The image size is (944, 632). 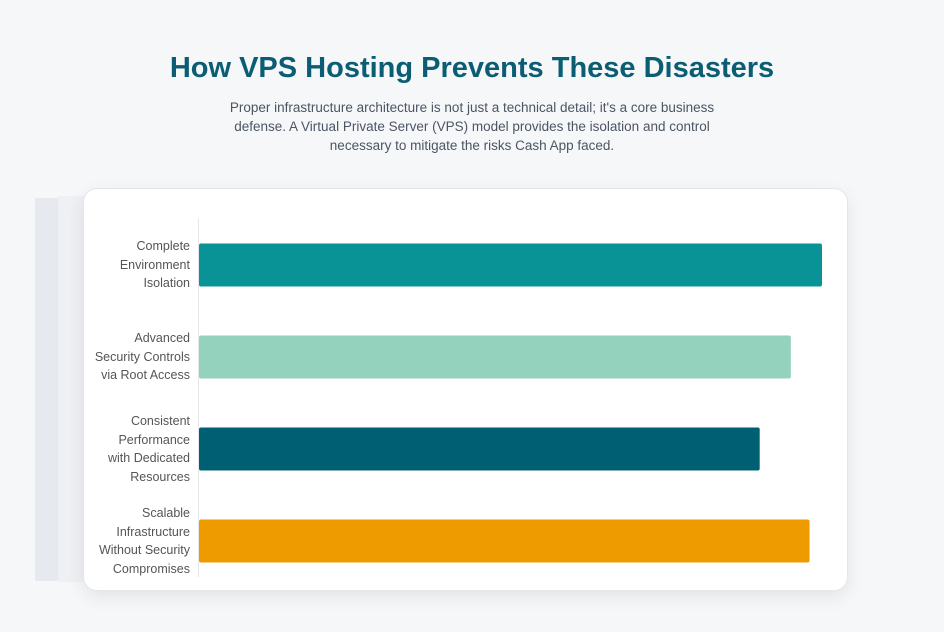 What do you see at coordinates (472, 68) in the screenshot?
I see `page-title: How VPS Hosting Prevents These Disasters` at bounding box center [472, 68].